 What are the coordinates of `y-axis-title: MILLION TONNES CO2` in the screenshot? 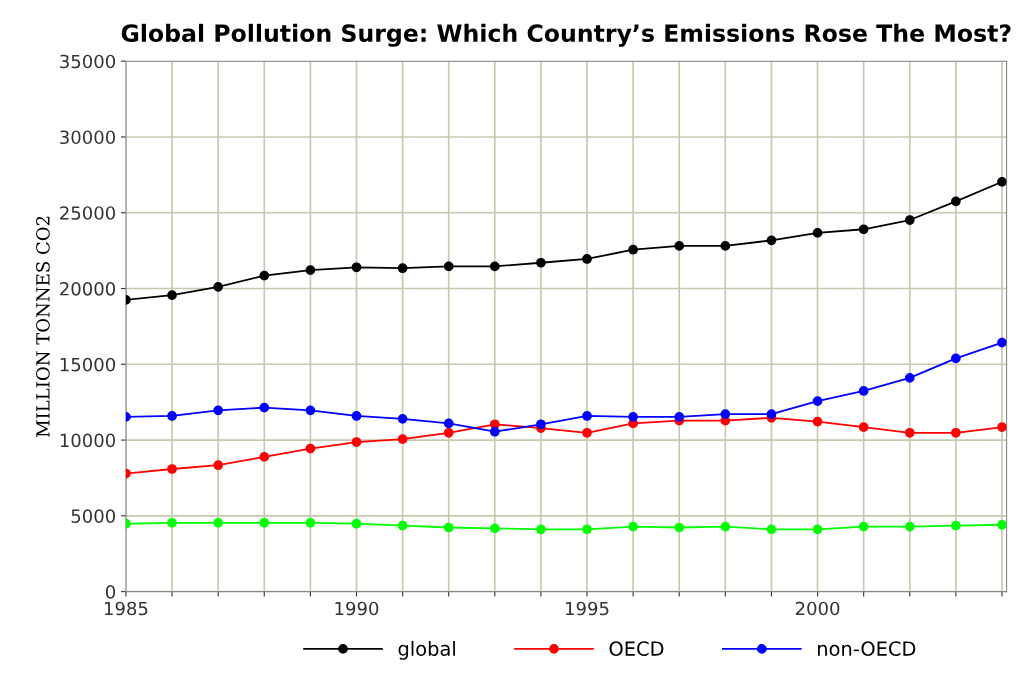 It's located at (43, 326).